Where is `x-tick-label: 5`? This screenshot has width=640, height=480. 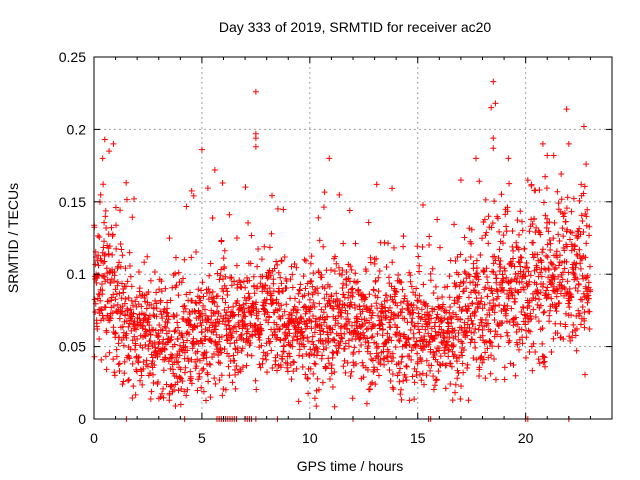 x-tick-label: 5 is located at coordinates (202, 438).